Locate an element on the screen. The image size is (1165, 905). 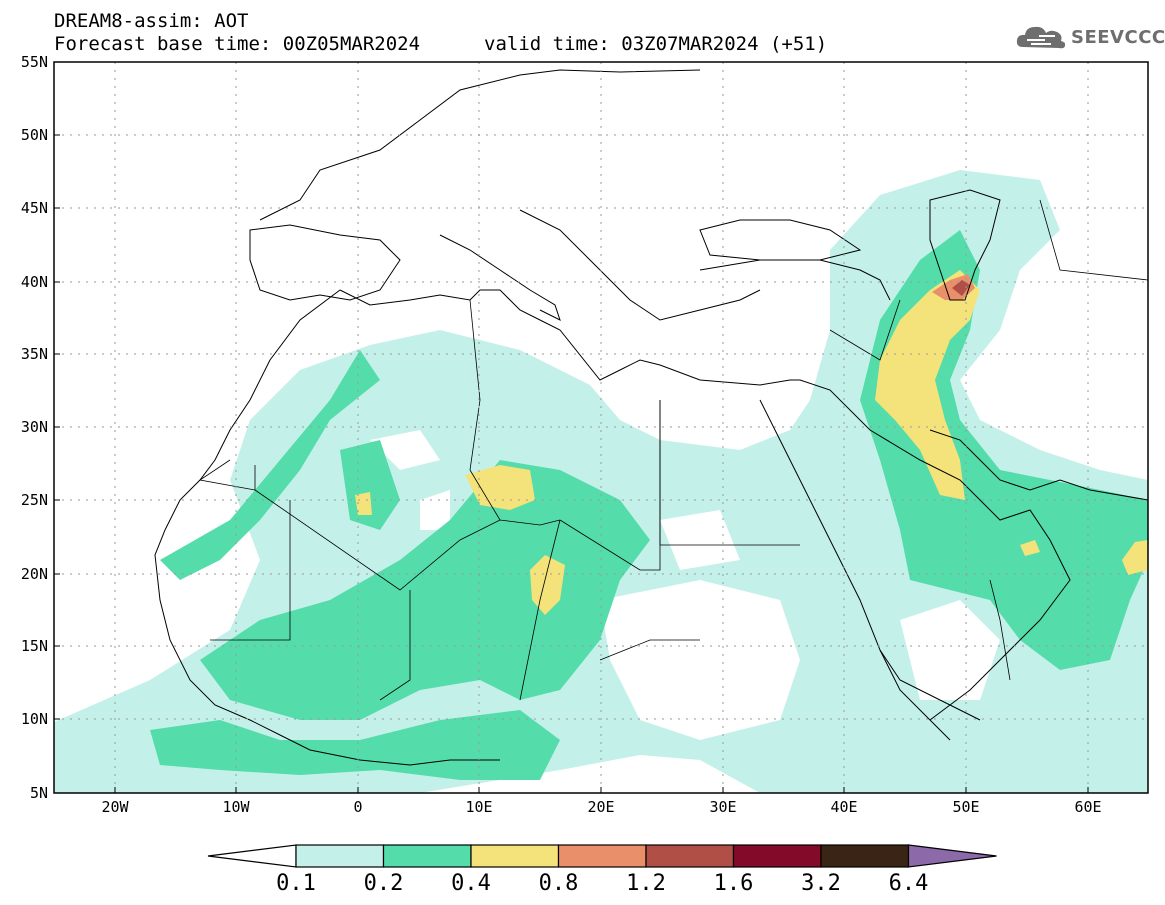
coastline-red-sea is located at coordinates (855, 570).